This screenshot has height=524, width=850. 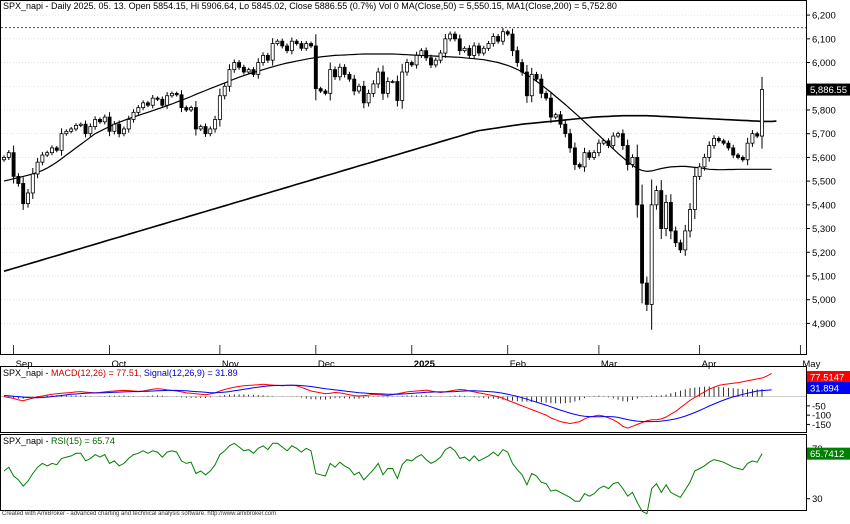 I want to click on rsi-prefix: SPX_napi -, so click(x=27, y=441).